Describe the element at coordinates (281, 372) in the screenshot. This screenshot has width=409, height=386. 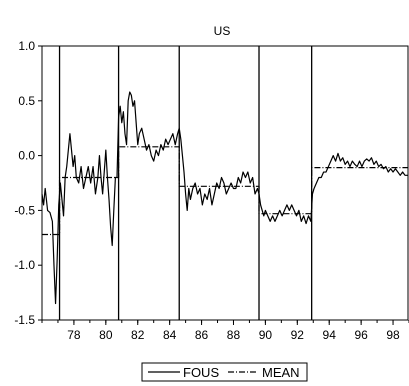
I see `legend-label-mean: MEAN` at that location.